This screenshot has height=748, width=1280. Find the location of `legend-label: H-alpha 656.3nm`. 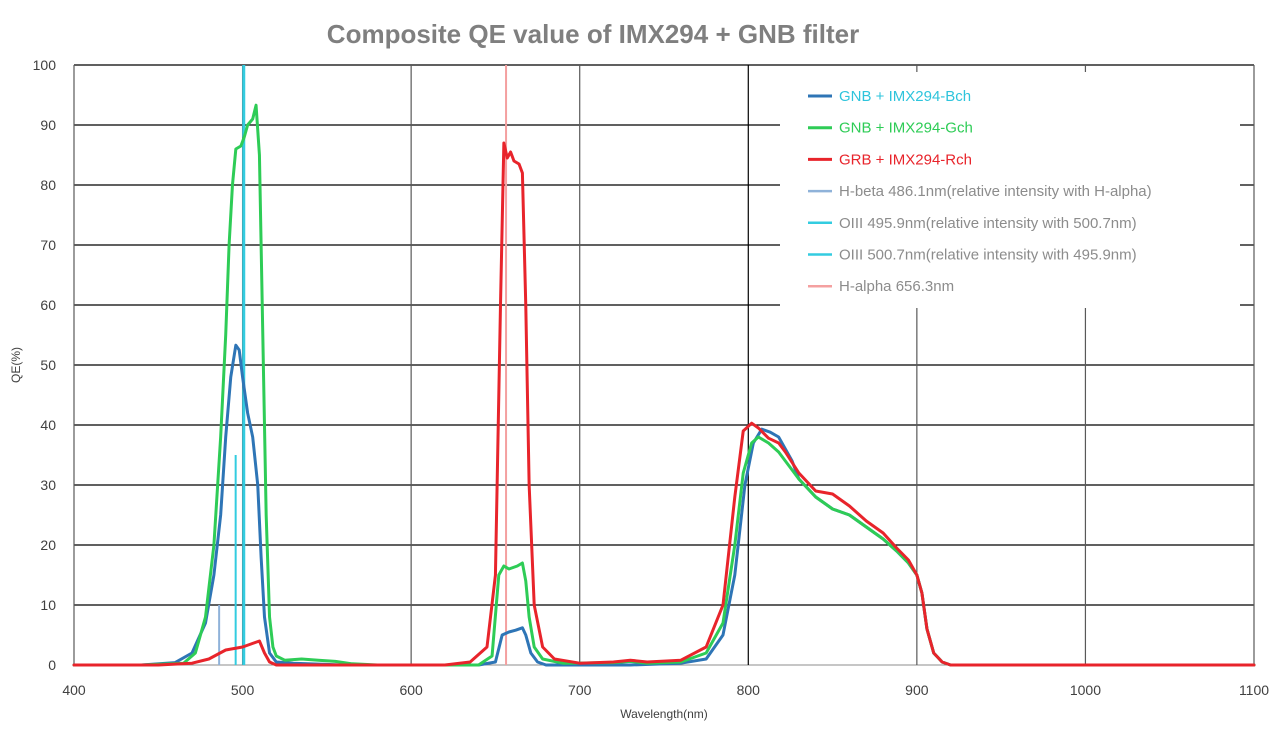

legend-label: H-alpha 656.3nm is located at coordinates (896, 286).